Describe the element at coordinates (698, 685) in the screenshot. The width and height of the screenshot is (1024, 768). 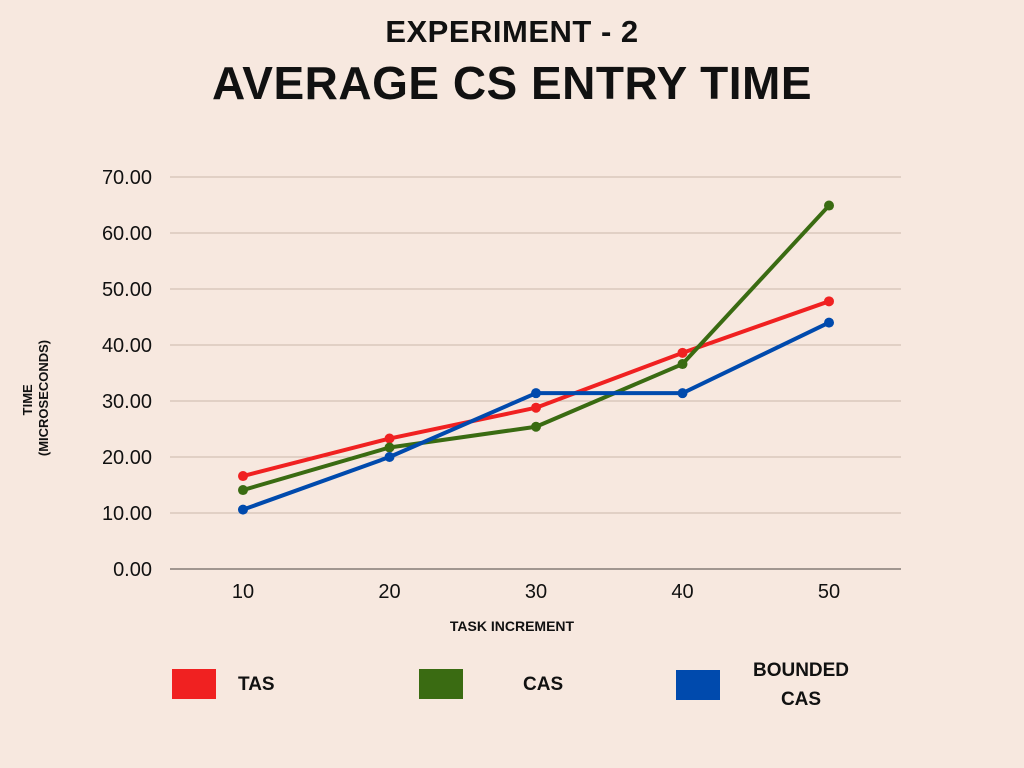
I see `legend-swatch-bounded-cas` at that location.